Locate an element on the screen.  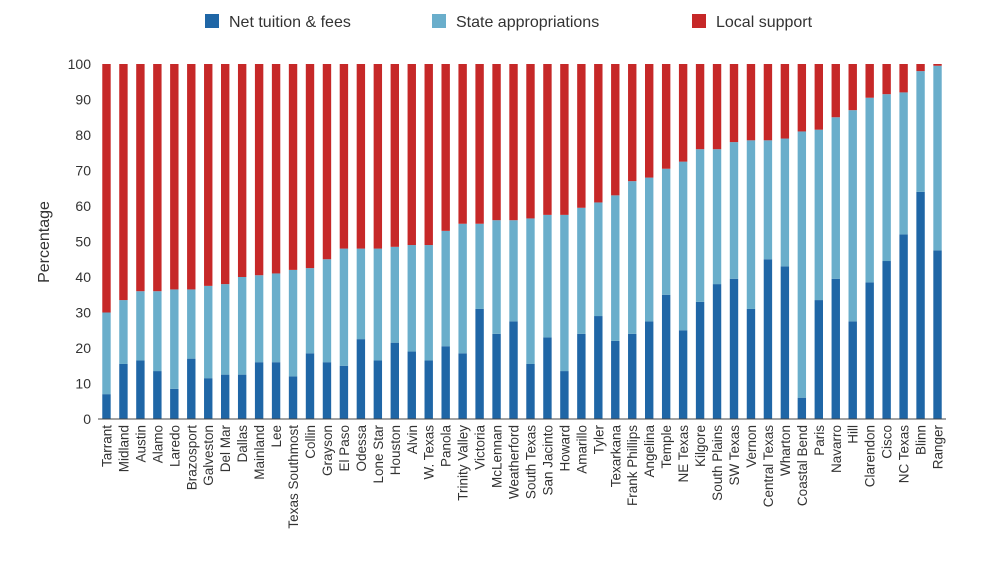
x-tick-sw-texas: SW Texas is located at coordinates (734, 455).